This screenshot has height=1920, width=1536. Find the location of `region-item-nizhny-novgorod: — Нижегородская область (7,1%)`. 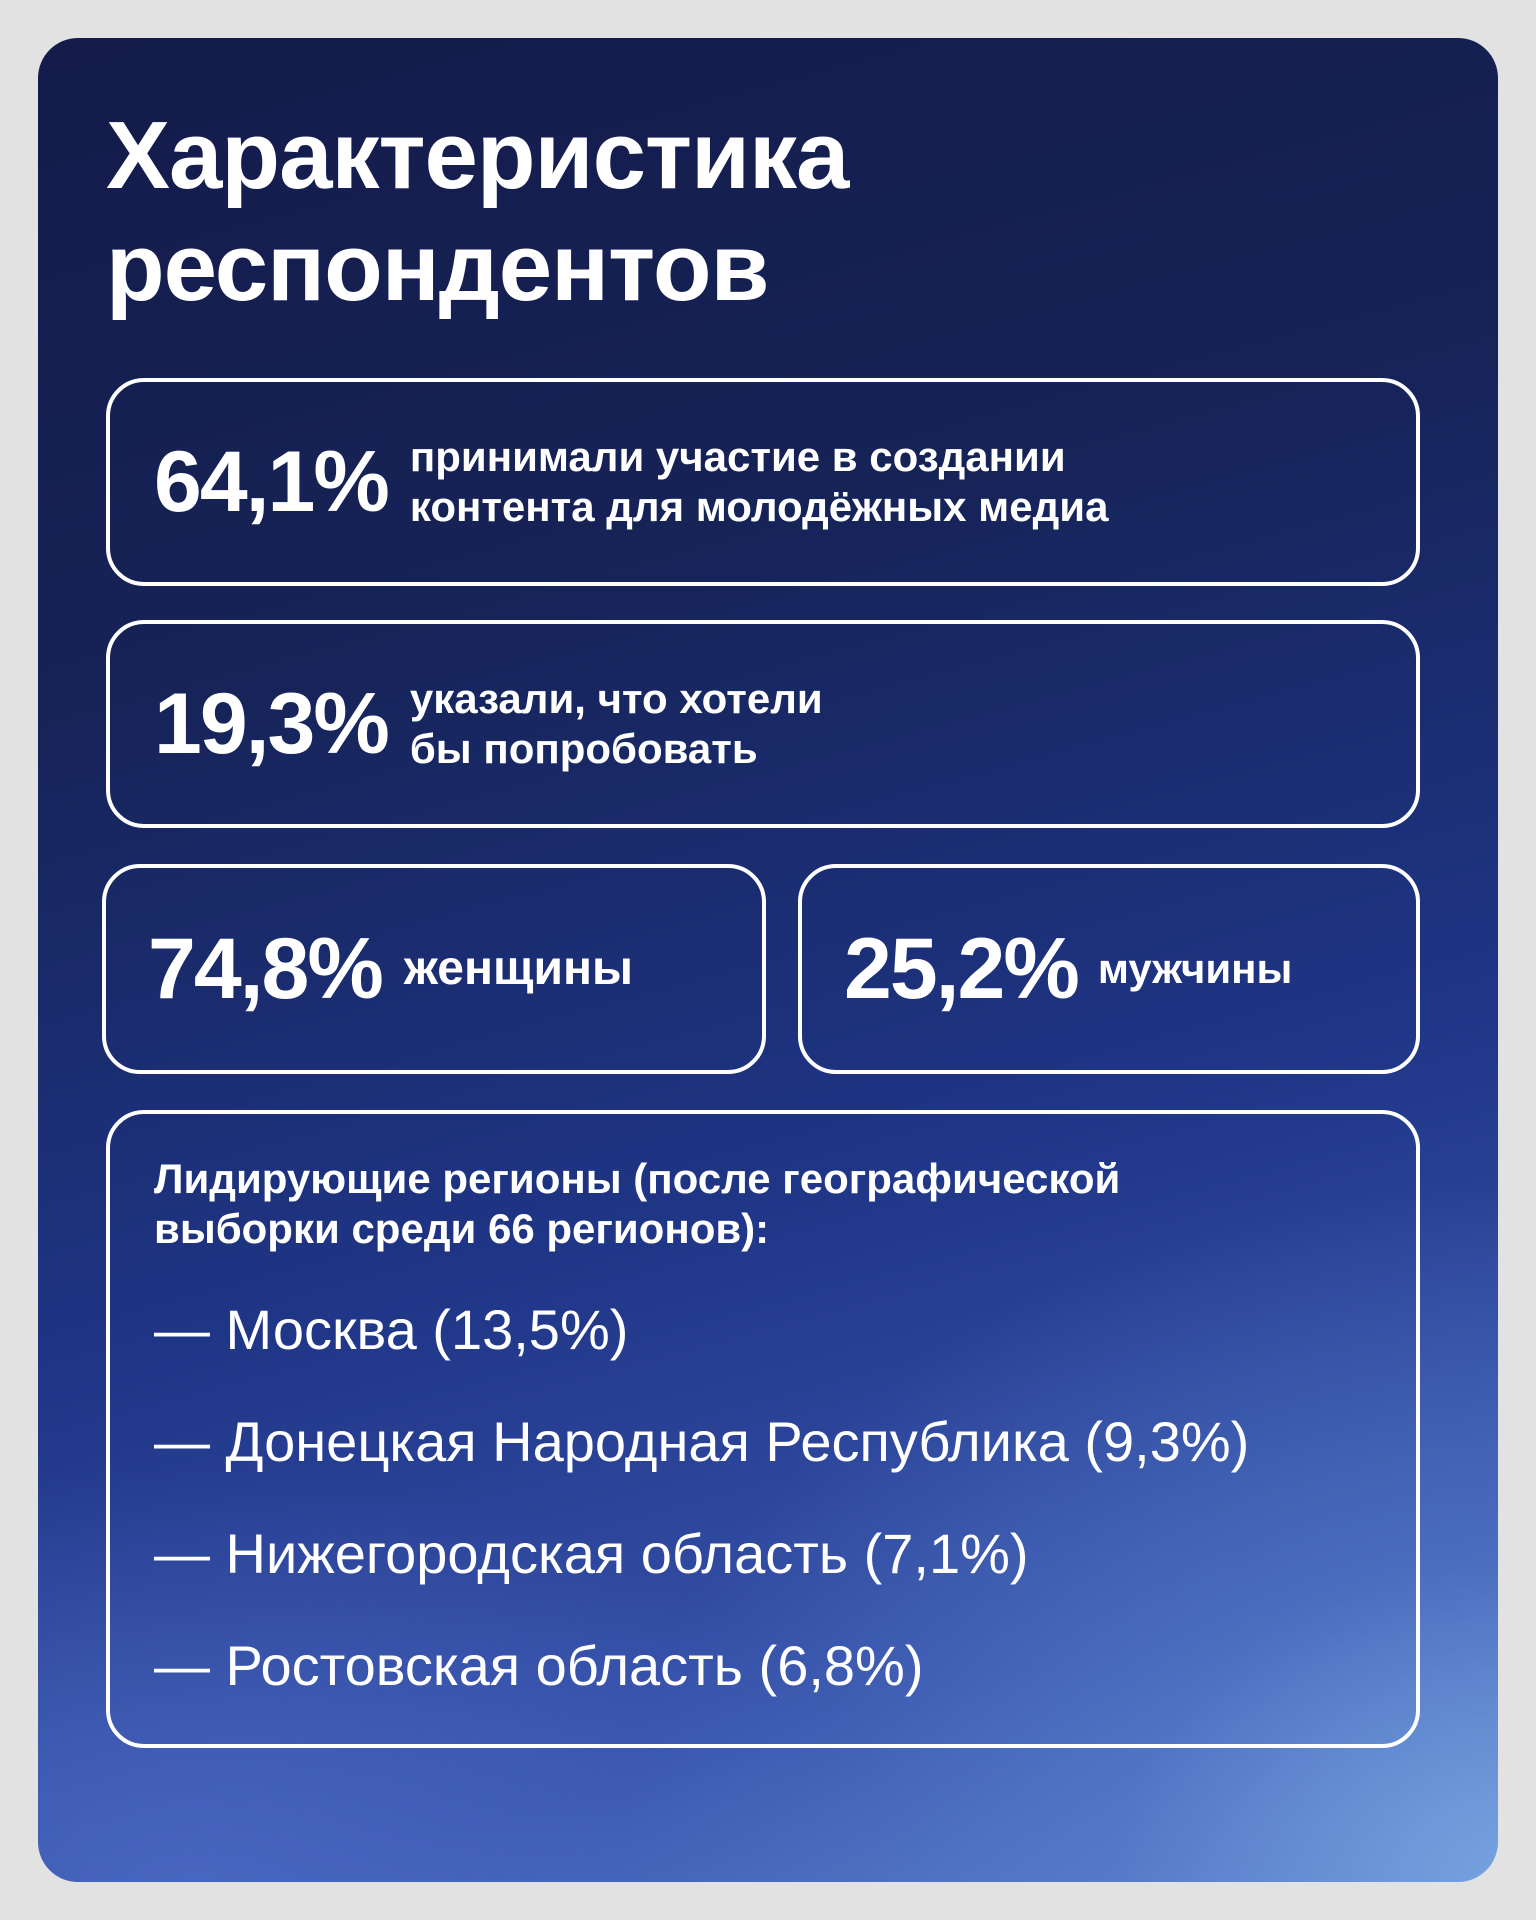

region-item-nizhny-novgorod: — Нижегородская область (7,1%) is located at coordinates (591, 1553).